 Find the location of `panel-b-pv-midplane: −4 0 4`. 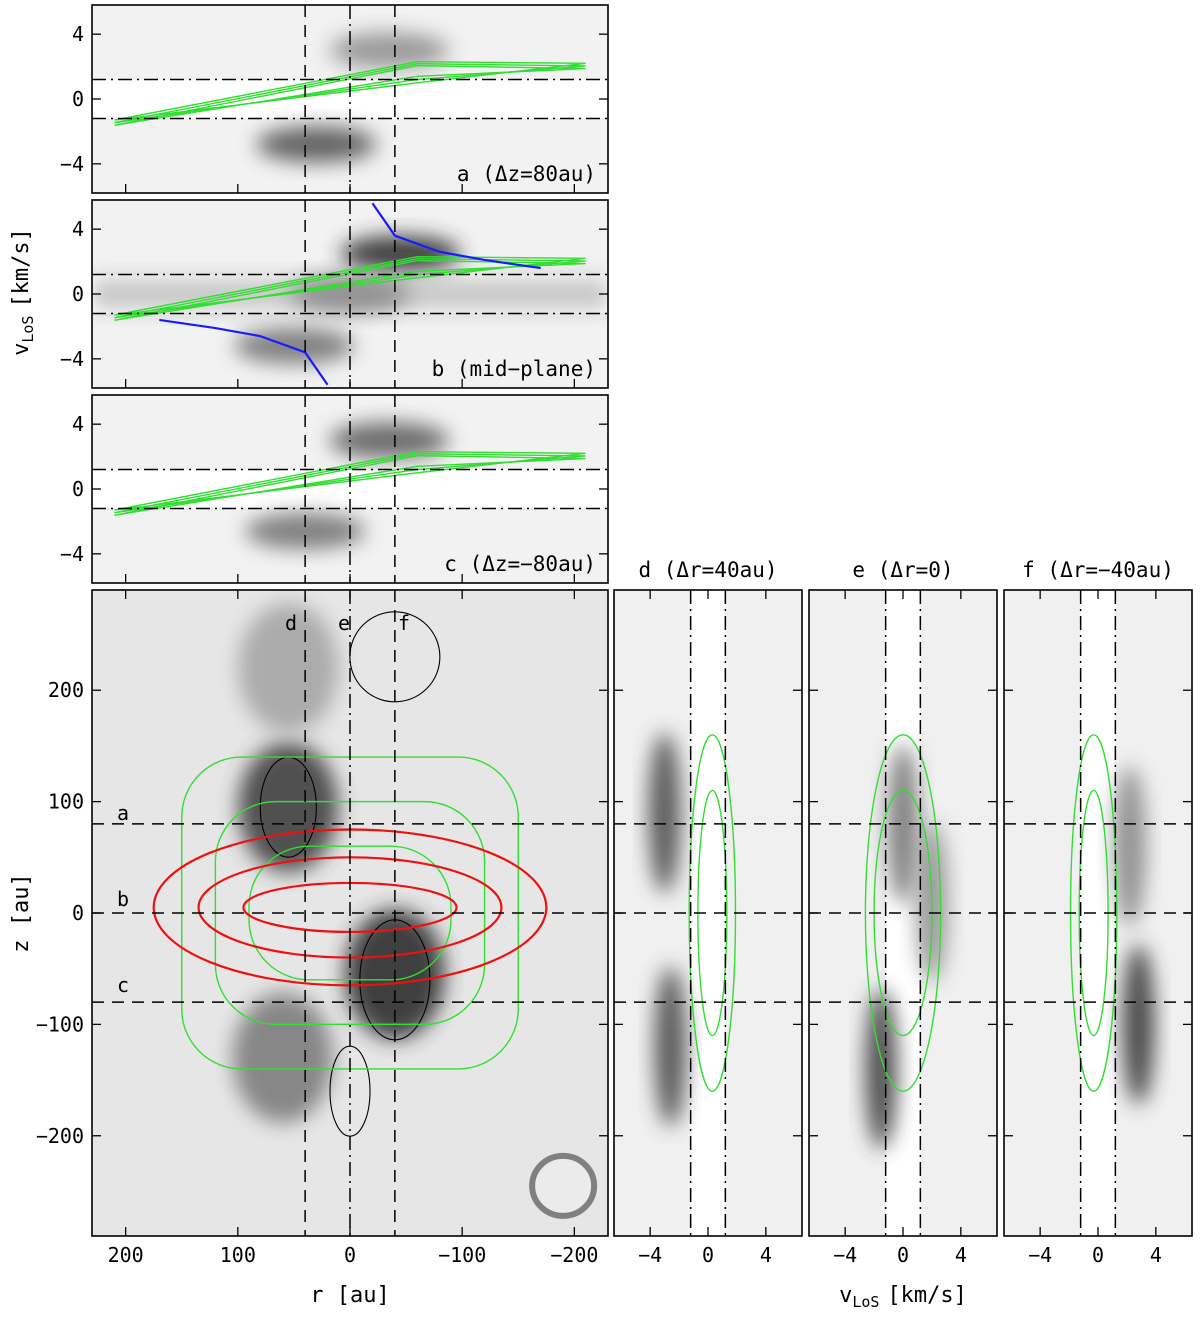

panel-b-pv-midplane: −4 0 4 is located at coordinates (334, 294).